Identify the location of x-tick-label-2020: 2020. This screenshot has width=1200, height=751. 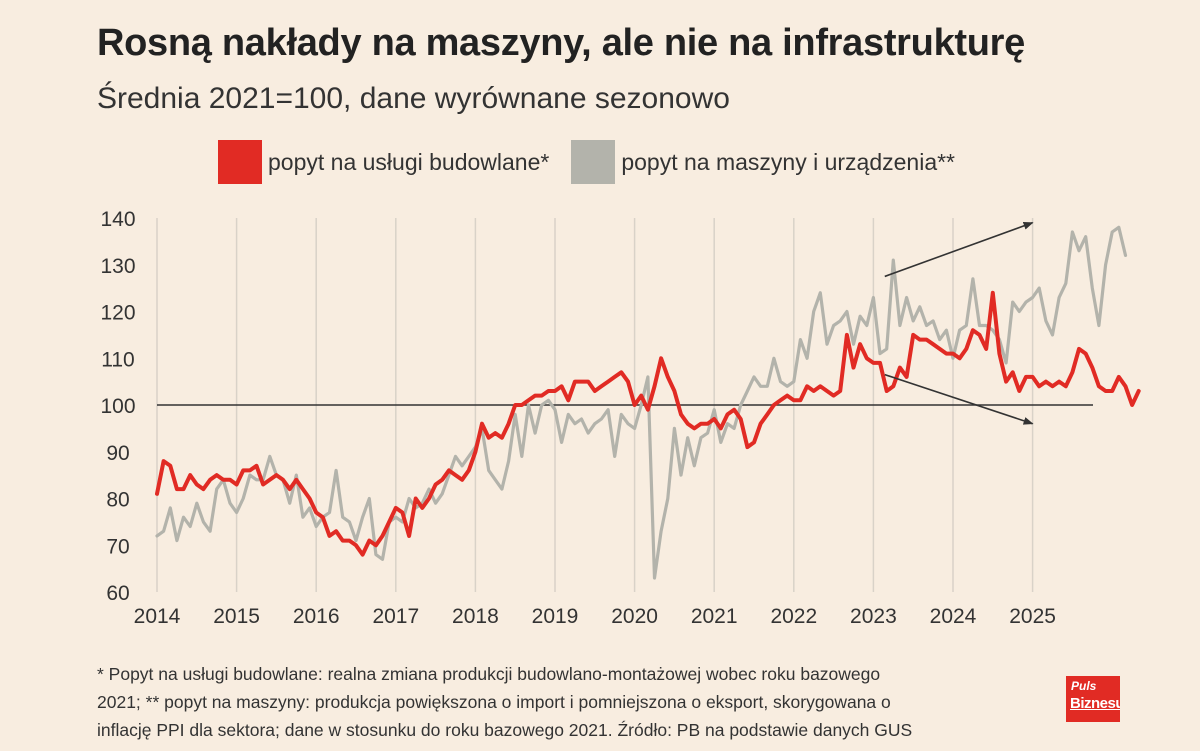
(634, 616).